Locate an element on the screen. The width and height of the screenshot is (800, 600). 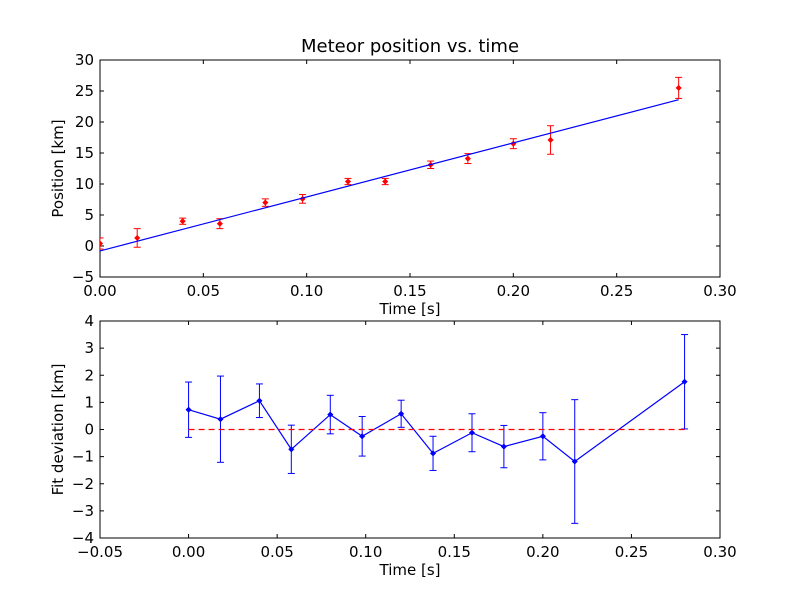
y-tick-label: −2 is located at coordinates (83, 484).